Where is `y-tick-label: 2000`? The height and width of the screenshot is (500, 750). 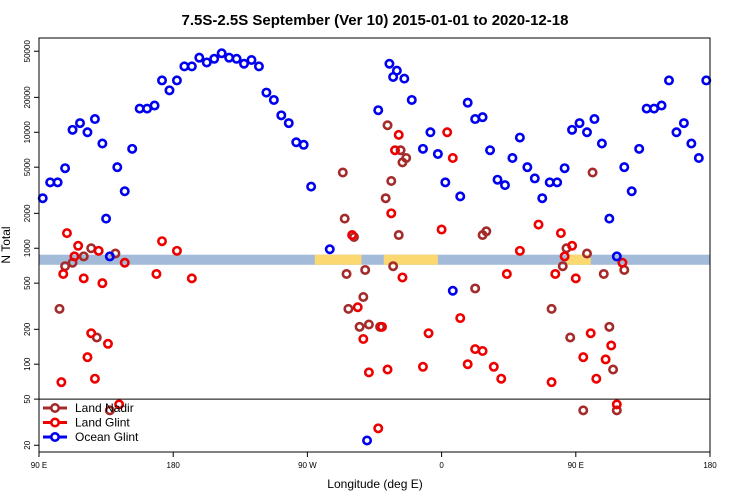
y-tick-label: 2000 is located at coordinates (27, 213).